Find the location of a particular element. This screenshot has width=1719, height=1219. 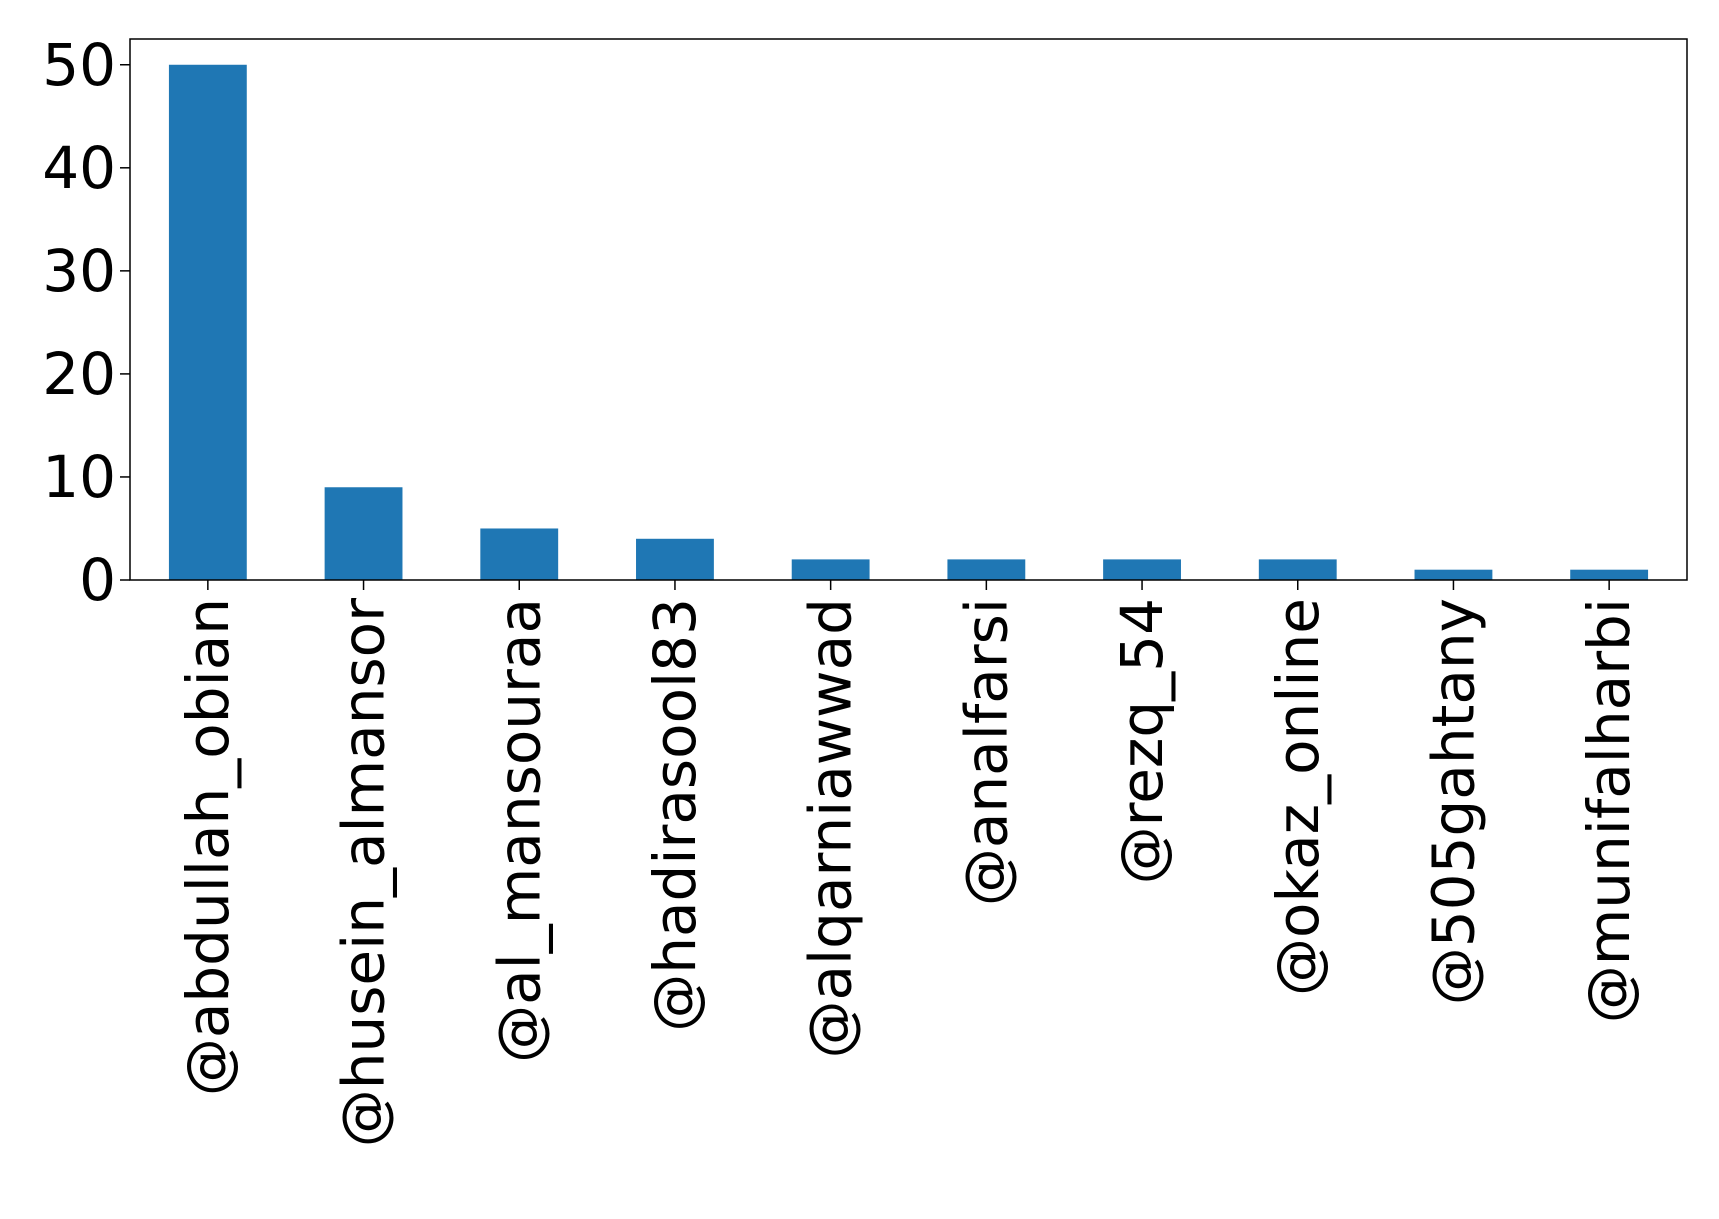

y-tick-label: 40 is located at coordinates (79, 168).